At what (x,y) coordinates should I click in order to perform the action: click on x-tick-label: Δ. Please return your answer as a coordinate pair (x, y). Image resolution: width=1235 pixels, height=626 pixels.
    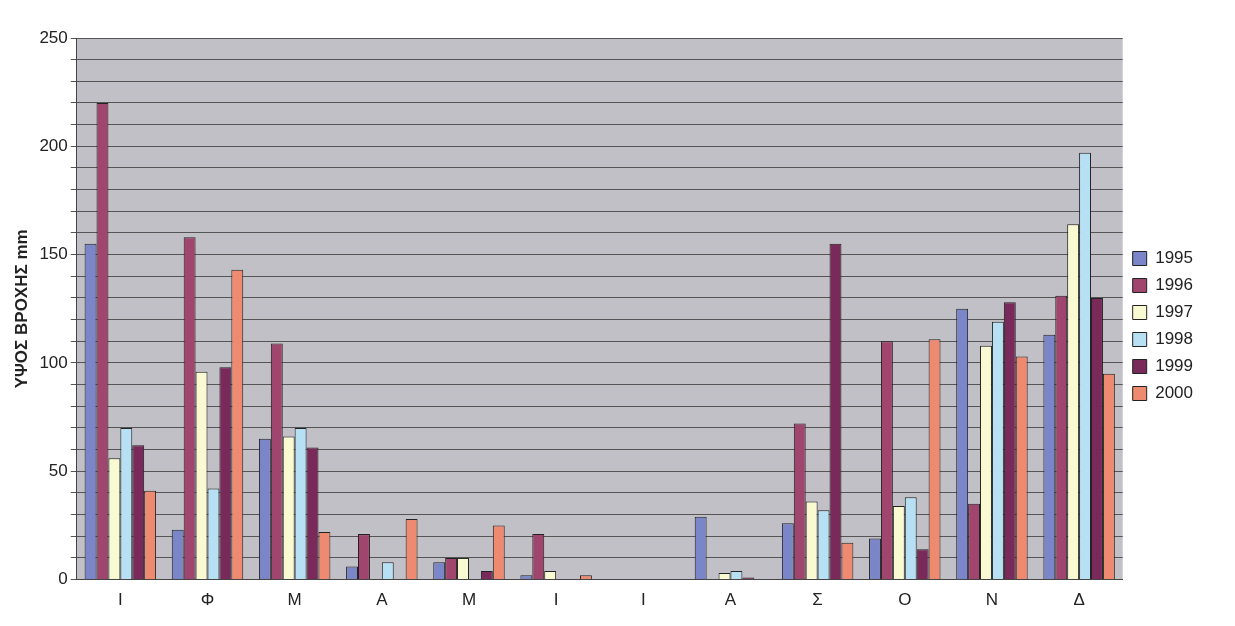
    Looking at the image, I should click on (1079, 600).